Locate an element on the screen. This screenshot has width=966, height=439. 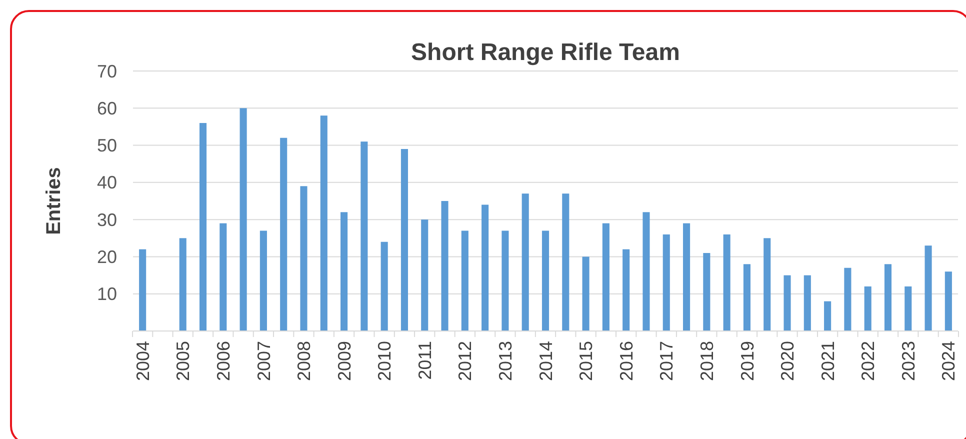
y-tick-label: 20 is located at coordinates (106, 257).